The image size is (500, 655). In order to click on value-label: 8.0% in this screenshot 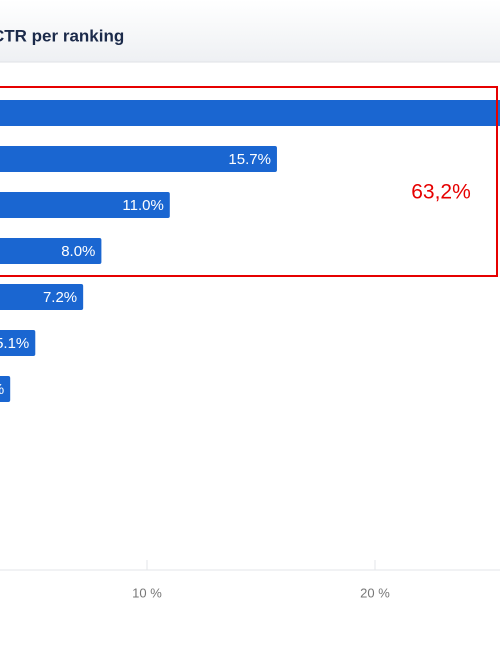, I will do `click(78, 251)`.